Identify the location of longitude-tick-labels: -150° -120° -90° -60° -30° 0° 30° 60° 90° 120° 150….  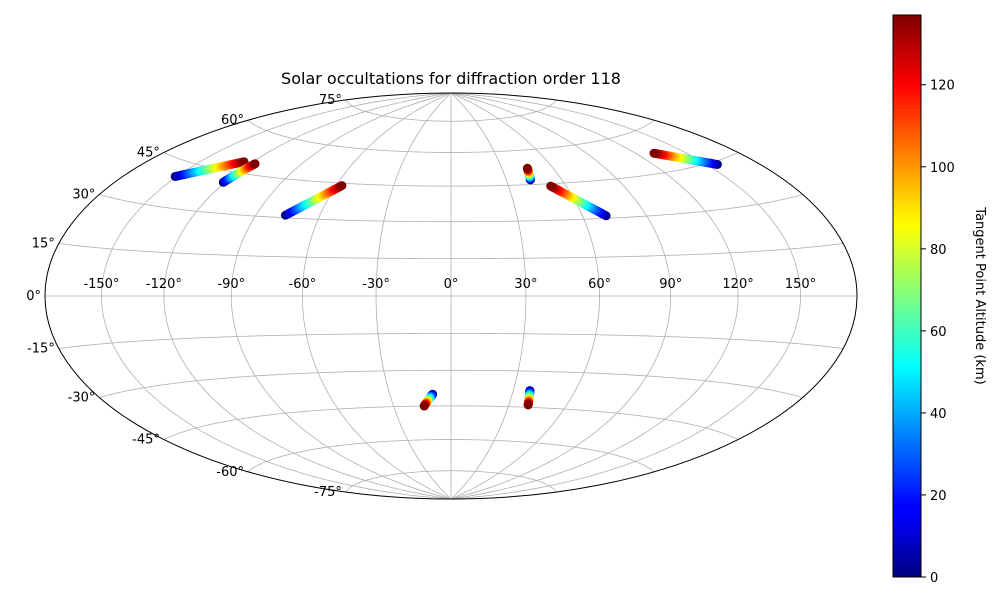
(449, 284).